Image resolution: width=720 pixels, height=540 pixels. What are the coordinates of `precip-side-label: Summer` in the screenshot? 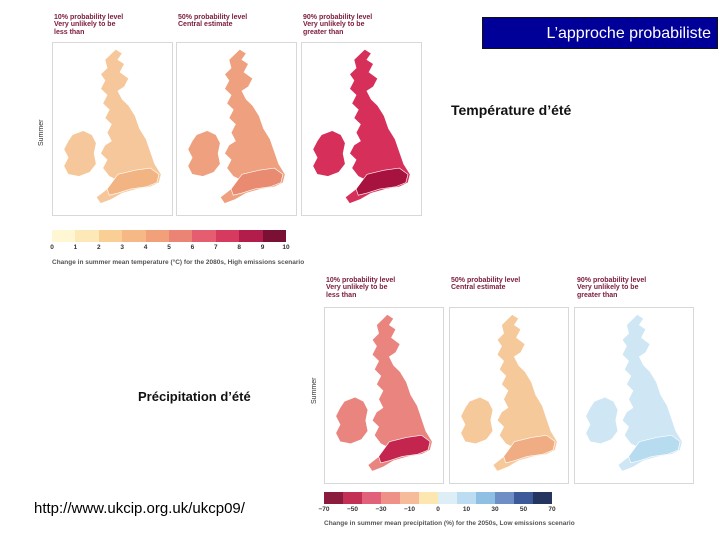 It's located at (314, 390).